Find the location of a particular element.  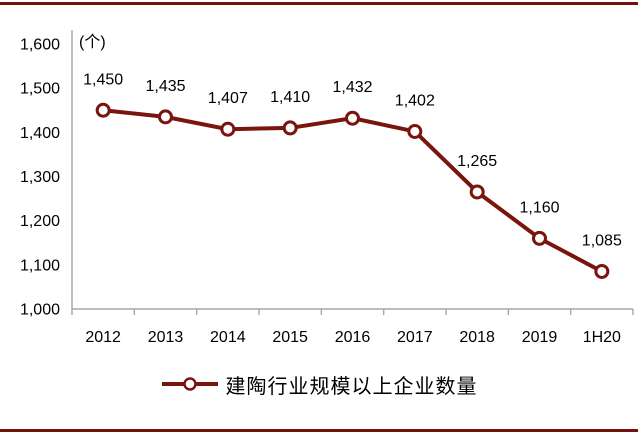

data-label: 1,402 is located at coordinates (415, 100).